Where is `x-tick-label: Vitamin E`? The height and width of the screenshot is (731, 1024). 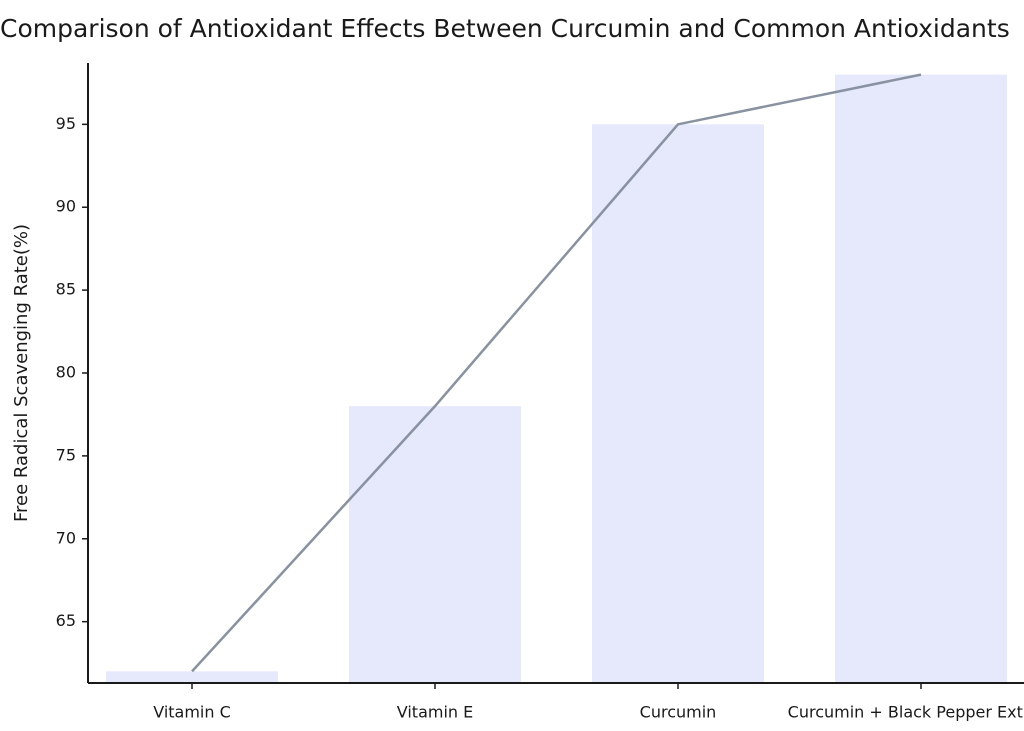
x-tick-label: Vitamin E is located at coordinates (435, 712).